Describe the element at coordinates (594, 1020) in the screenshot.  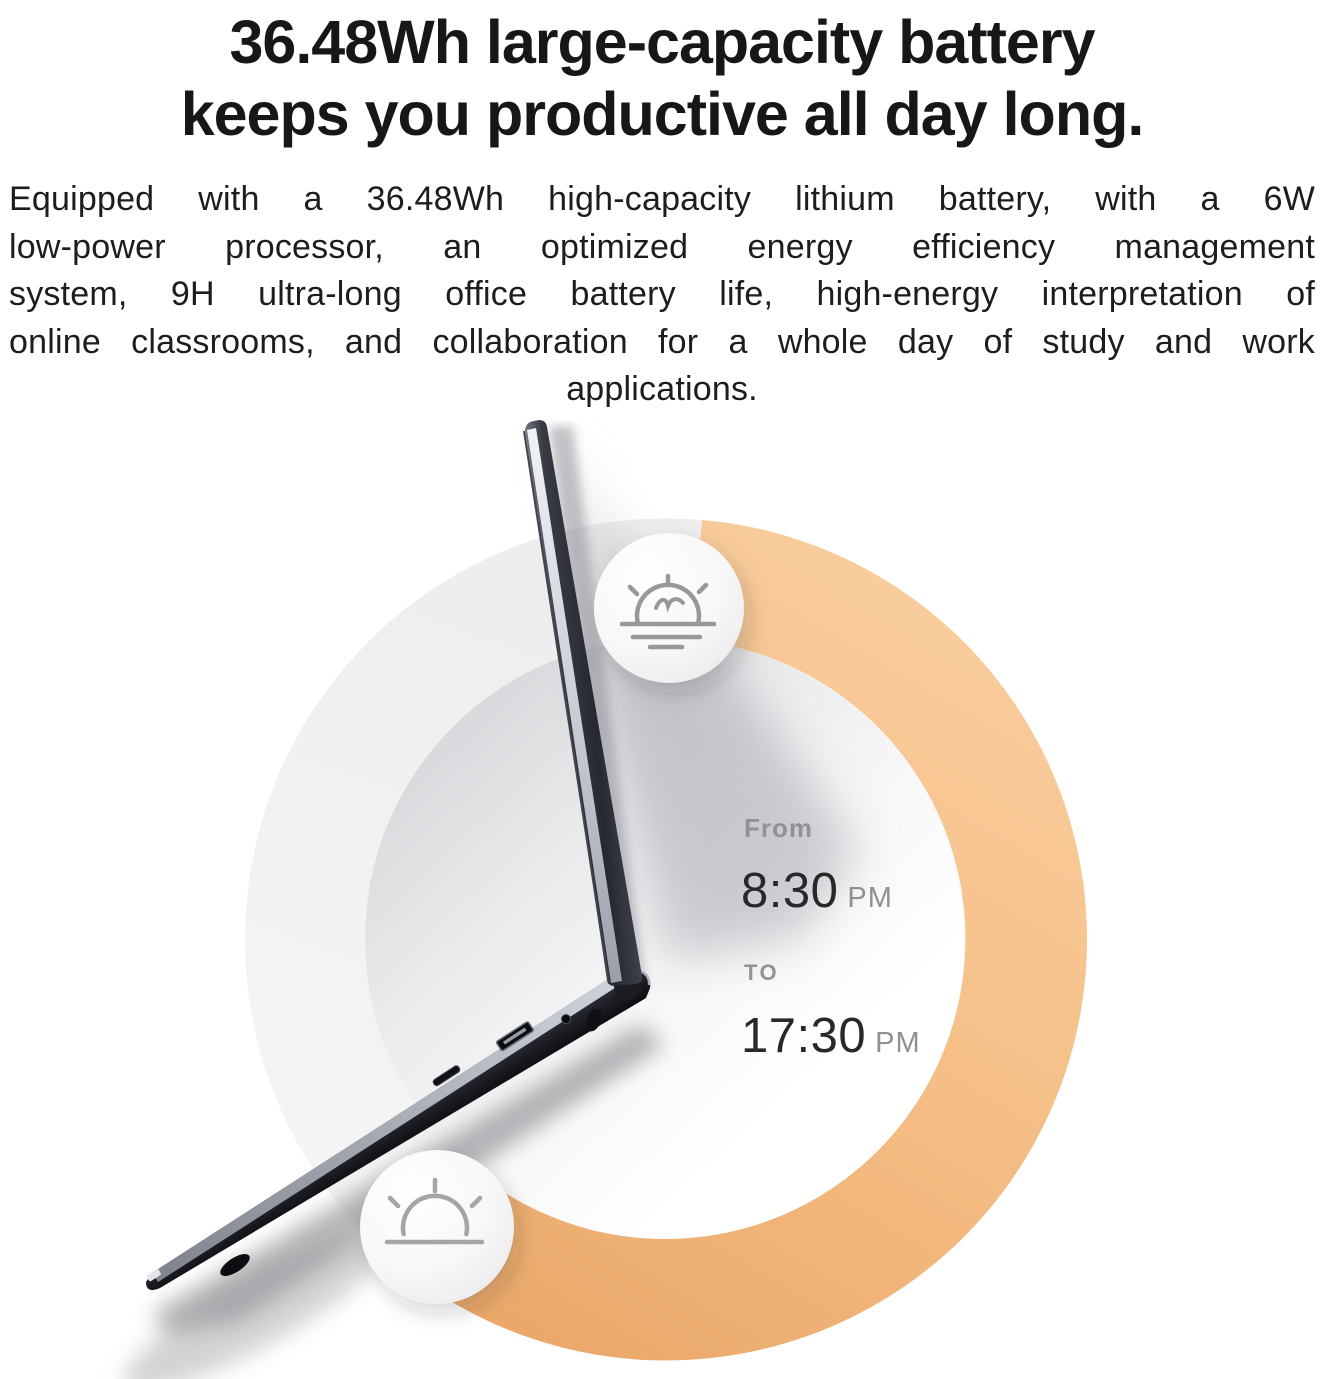
I see `rubber-foot-rear` at that location.